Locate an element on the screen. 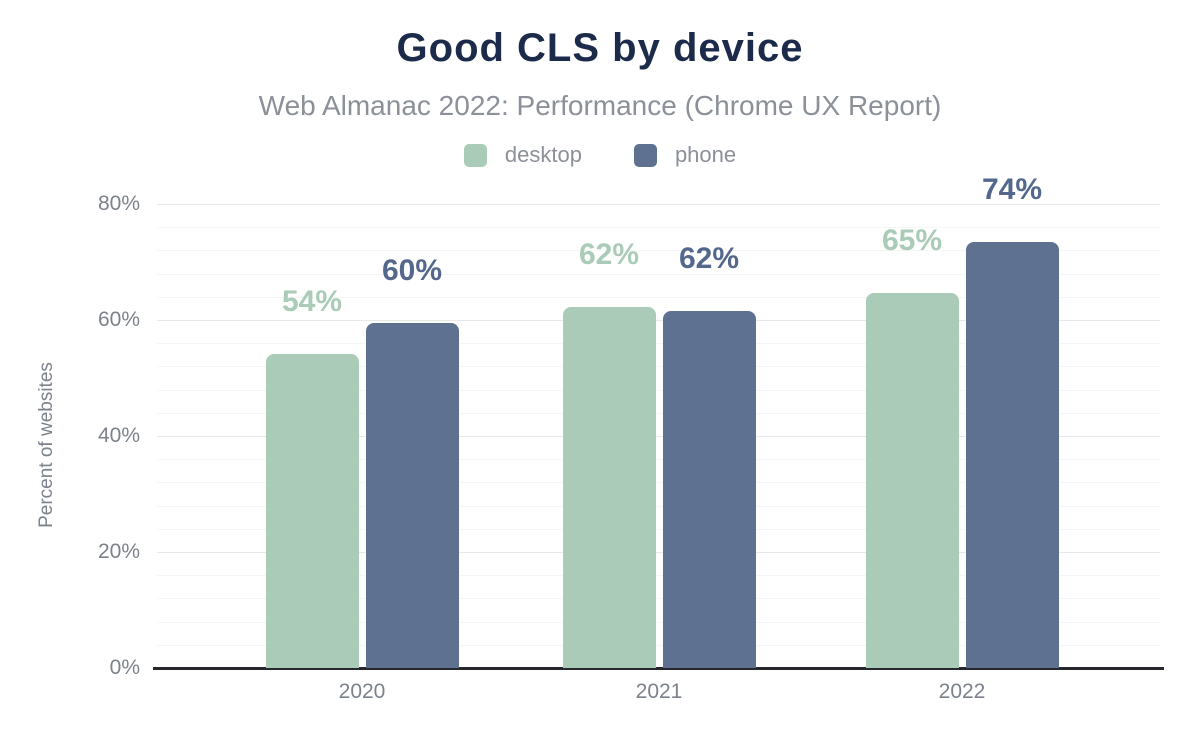 The image size is (1200, 742). legend-item-desktop: desktop is located at coordinates (522, 155).